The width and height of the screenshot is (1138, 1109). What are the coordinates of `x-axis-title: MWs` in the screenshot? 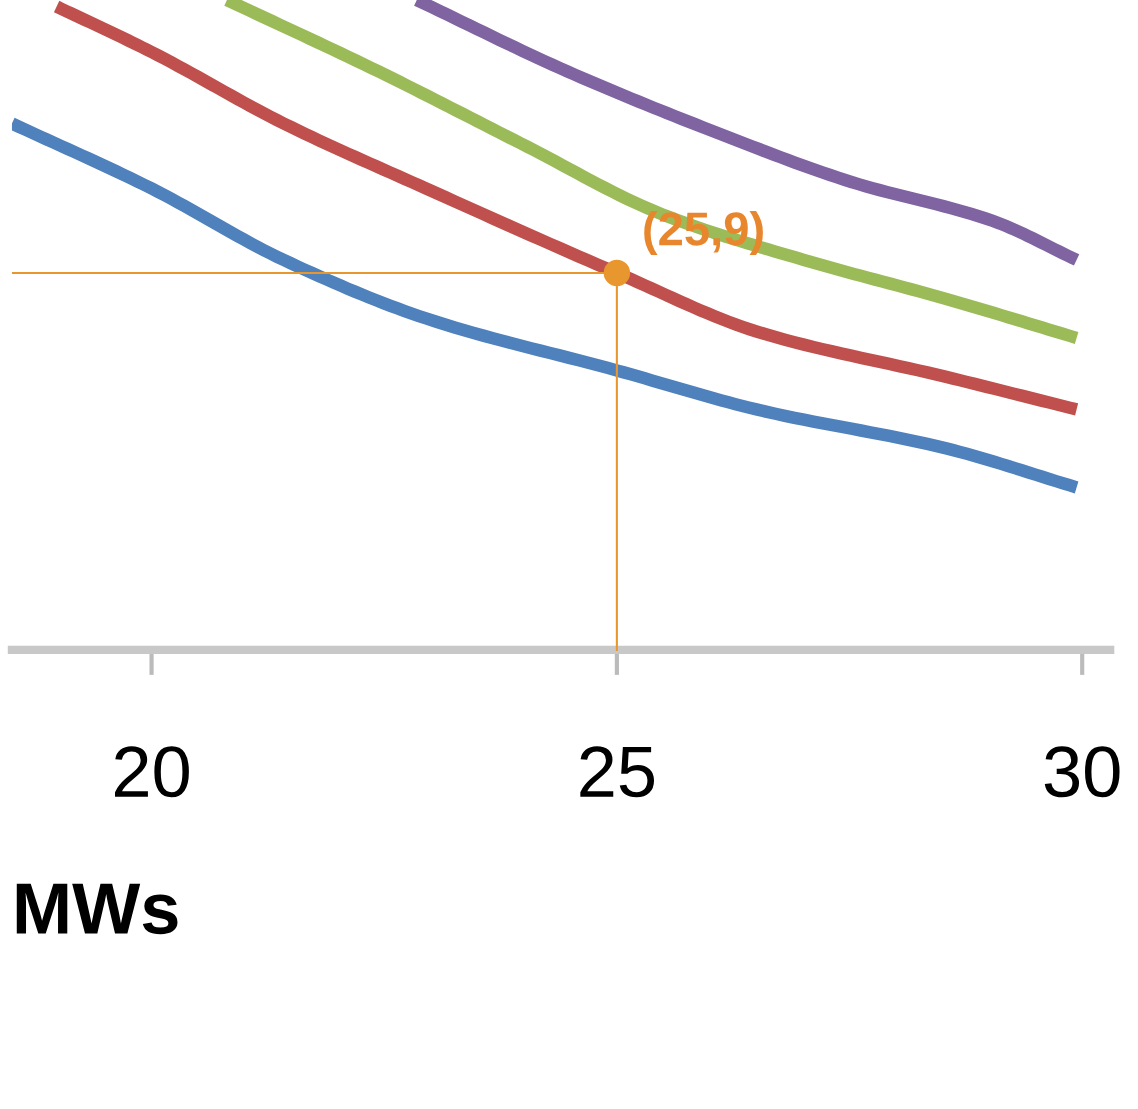 It's located at (97, 909).